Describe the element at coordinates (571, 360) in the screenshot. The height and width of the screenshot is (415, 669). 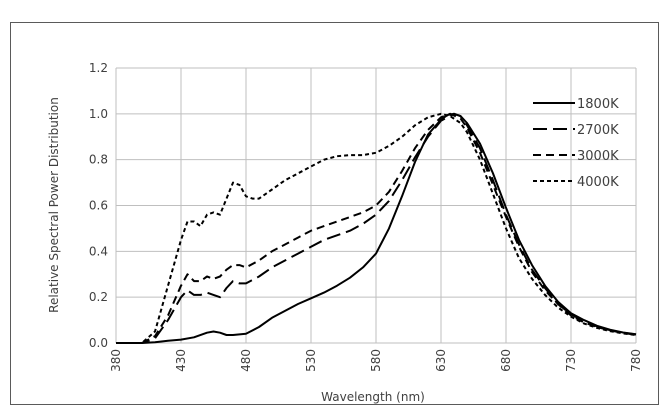
I see `x-tick-label: 730` at that location.